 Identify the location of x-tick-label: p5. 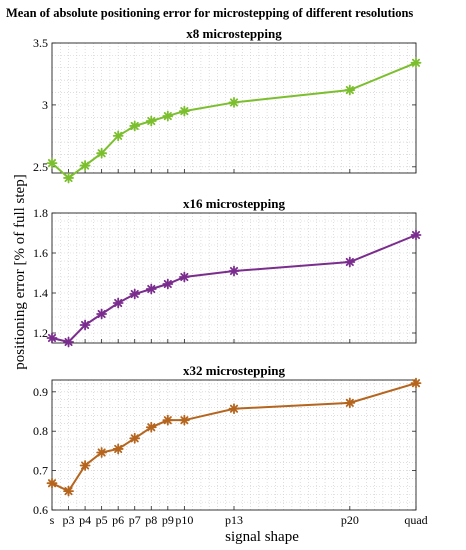
(102, 520).